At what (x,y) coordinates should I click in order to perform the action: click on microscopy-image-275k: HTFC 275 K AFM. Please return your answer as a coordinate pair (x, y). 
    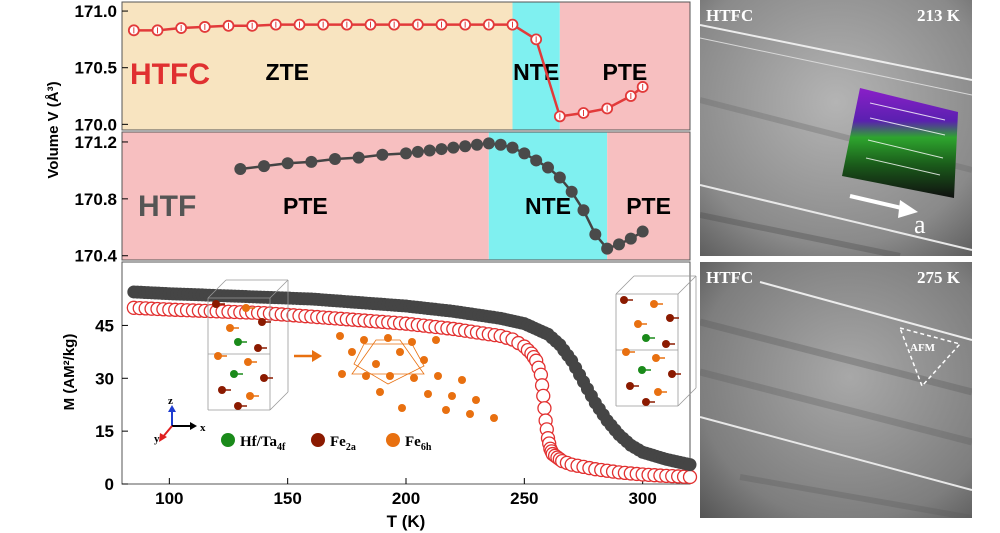
    Looking at the image, I should click on (836, 390).